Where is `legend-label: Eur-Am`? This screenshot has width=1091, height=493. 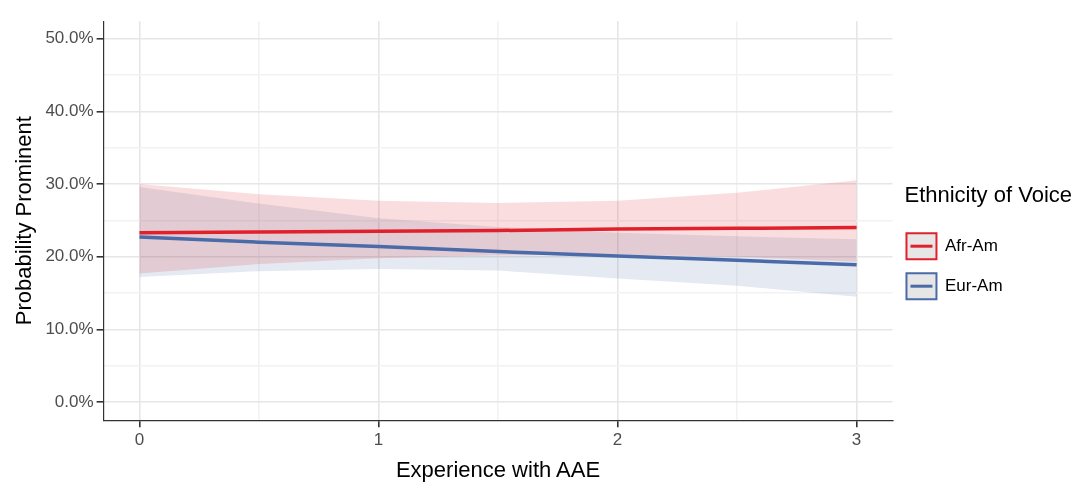
legend-label: Eur-Am is located at coordinates (973, 285).